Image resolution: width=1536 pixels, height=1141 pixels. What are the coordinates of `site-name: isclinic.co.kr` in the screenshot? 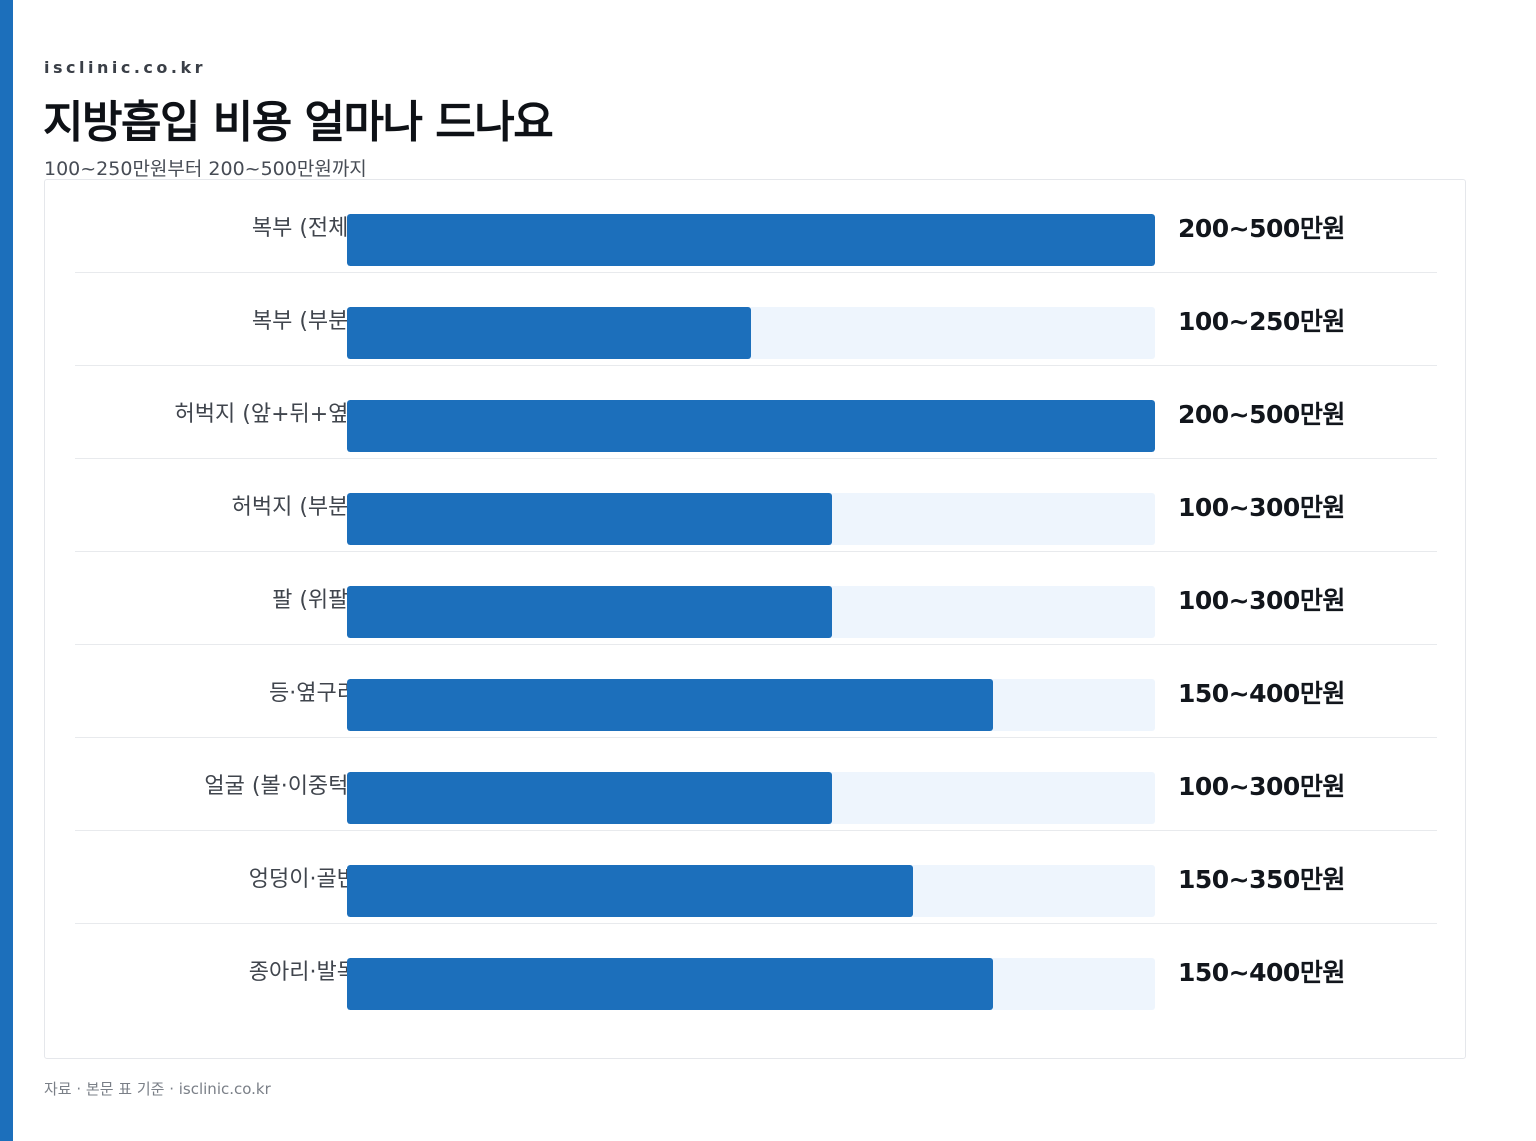 It's located at (125, 67).